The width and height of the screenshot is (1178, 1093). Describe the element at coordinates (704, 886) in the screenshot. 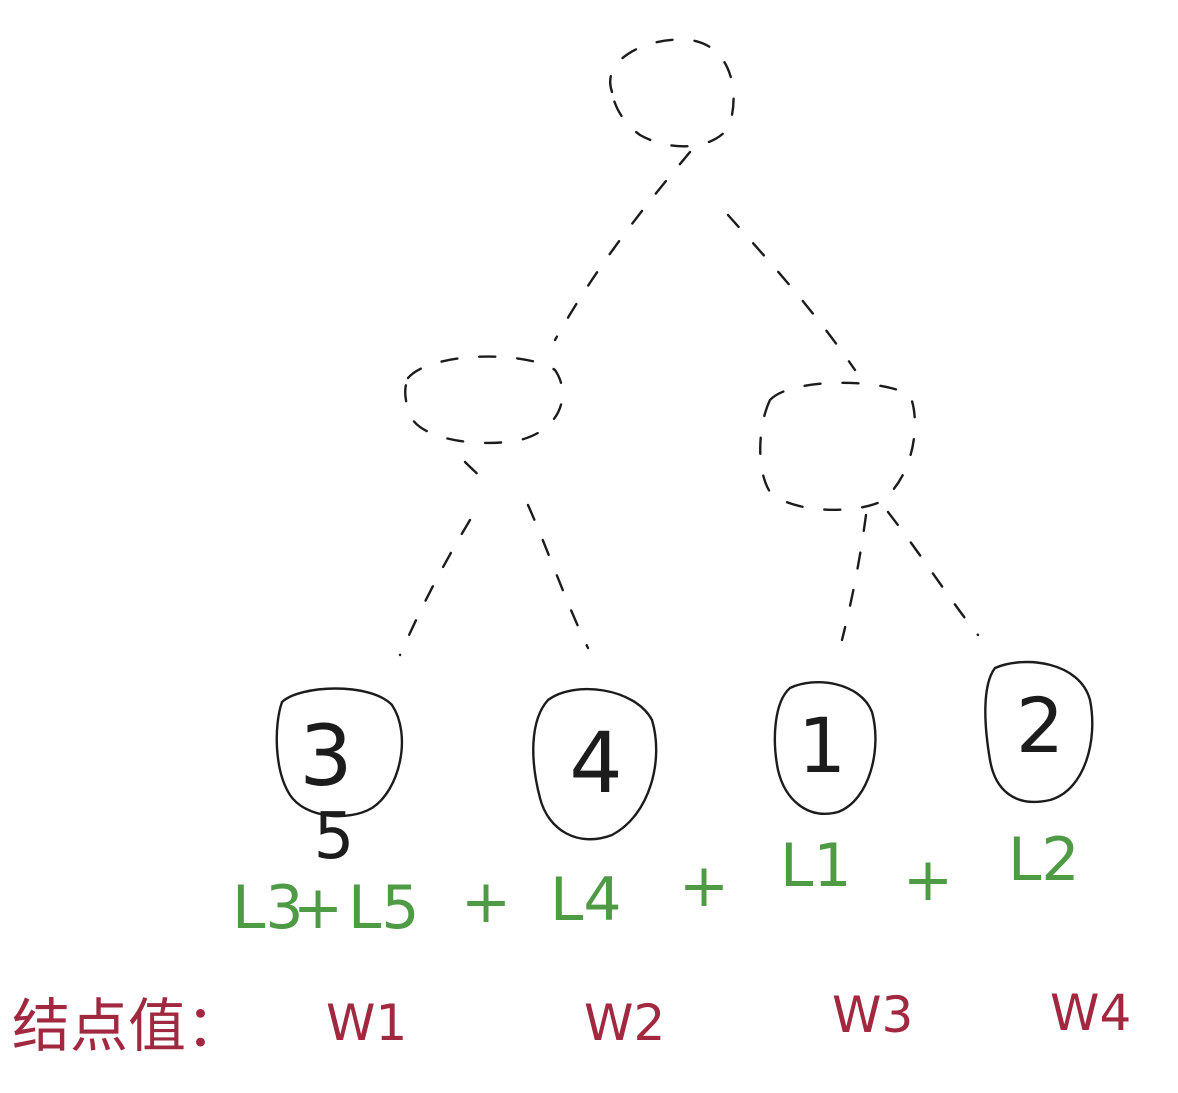

I see `plus-sign-3: +` at that location.